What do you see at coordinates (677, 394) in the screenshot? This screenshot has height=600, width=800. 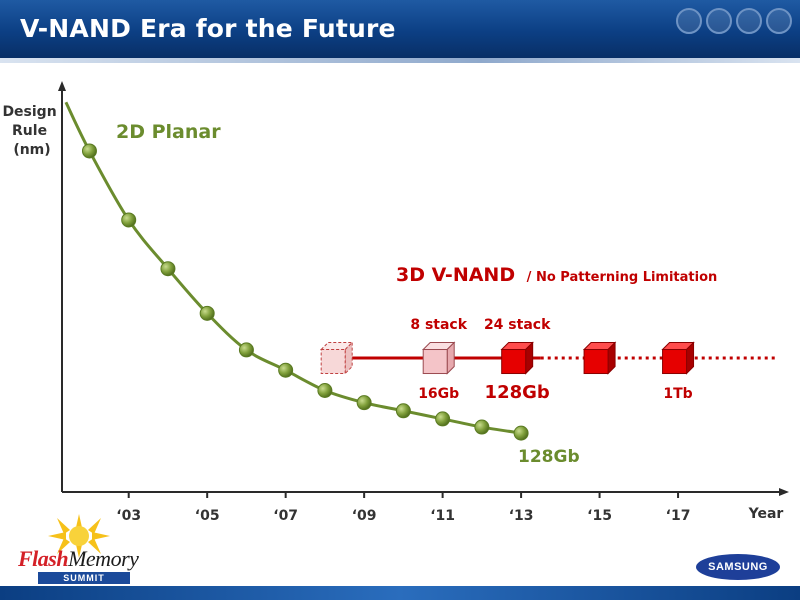 I see `vnand-capacity-label: 1Tb` at bounding box center [677, 394].